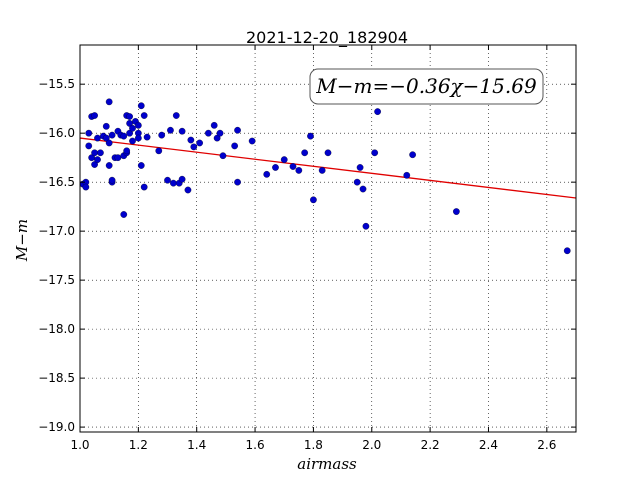 The height and width of the screenshot is (480, 640). Describe the element at coordinates (22, 240) in the screenshot. I see `y-axis-title: M−m` at that location.